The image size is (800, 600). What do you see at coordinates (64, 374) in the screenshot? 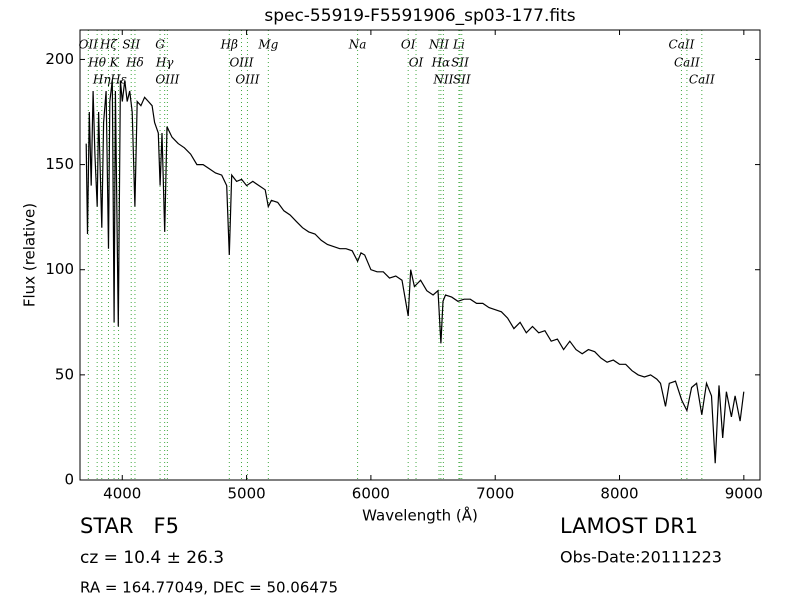
I see `y-tick-label: 50` at bounding box center [64, 374].